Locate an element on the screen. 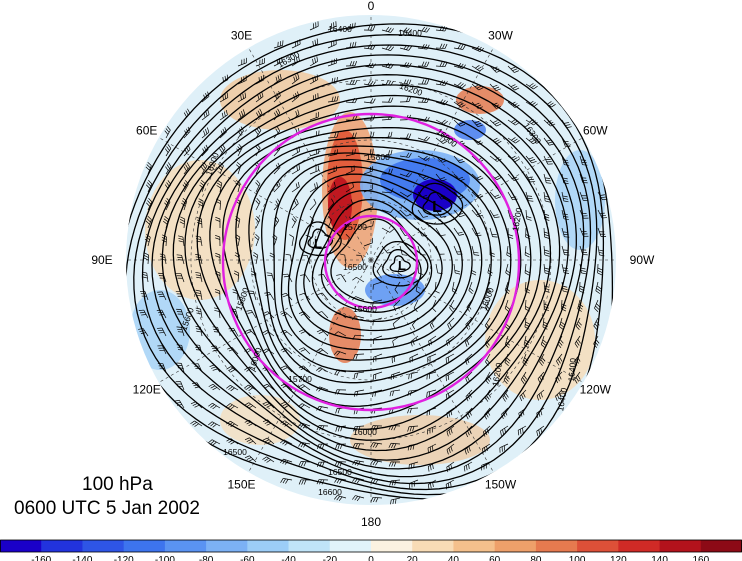 Image resolution: width=742 pixels, height=561 pixels. colorbar-tick-label: 160 is located at coordinates (700, 558).